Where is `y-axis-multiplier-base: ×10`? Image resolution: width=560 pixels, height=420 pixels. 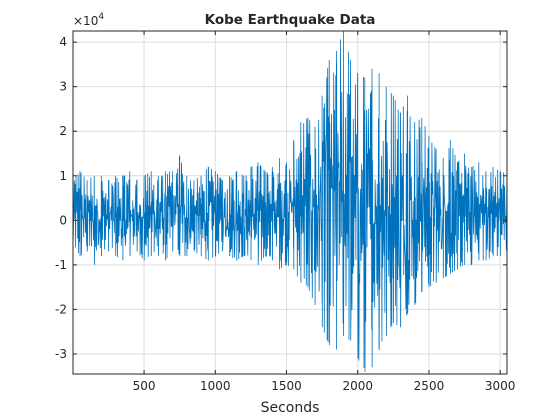 y-axis-multiplier-base: ×10 is located at coordinates (85, 21).